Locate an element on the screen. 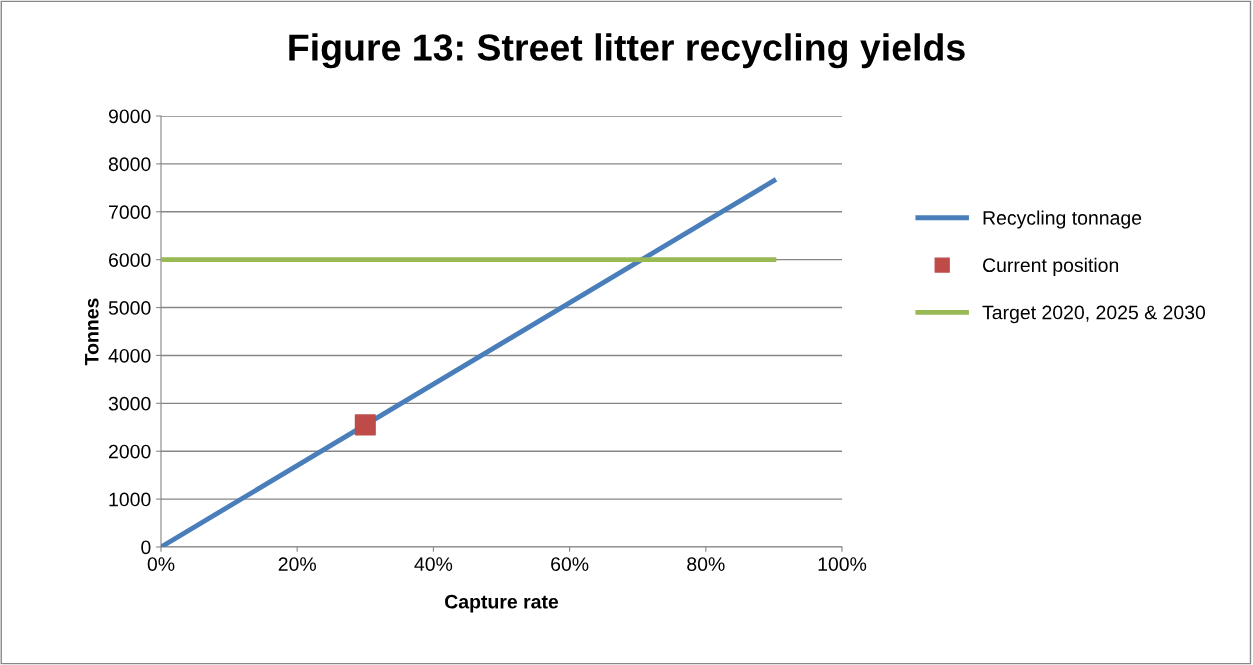 This screenshot has height=665, width=1253. legend-label: Target 2020, 2025 & 2030 is located at coordinates (1094, 314).